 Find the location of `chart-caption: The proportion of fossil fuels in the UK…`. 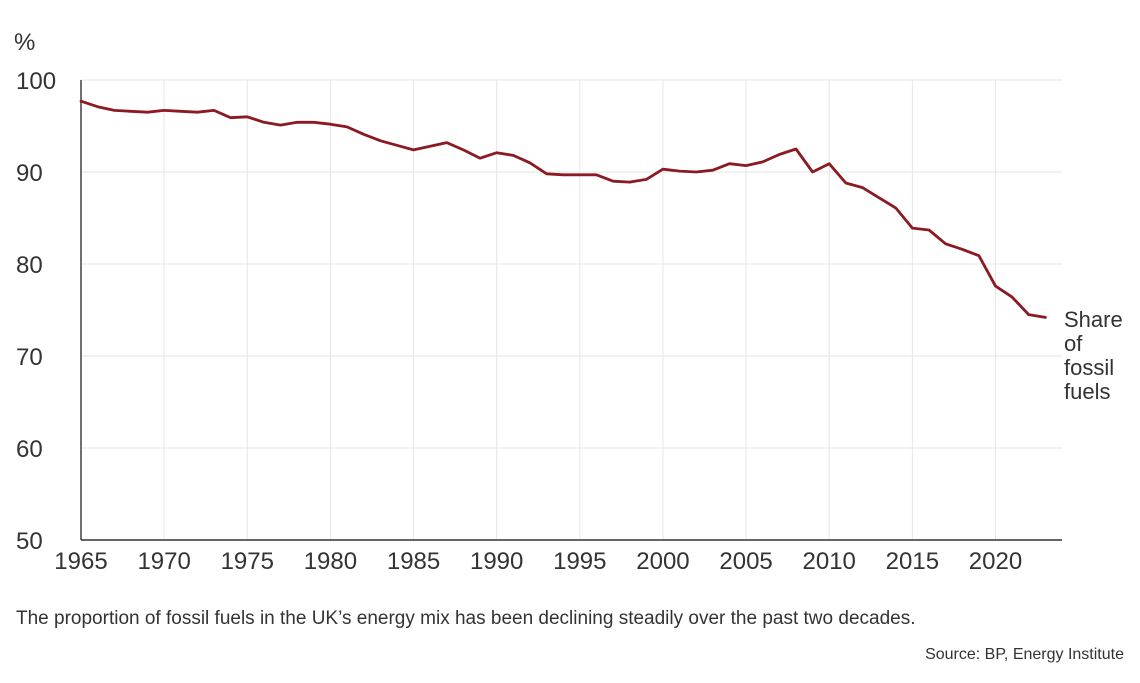

chart-caption: The proportion of fossil fuels in the UK… is located at coordinates (466, 618).